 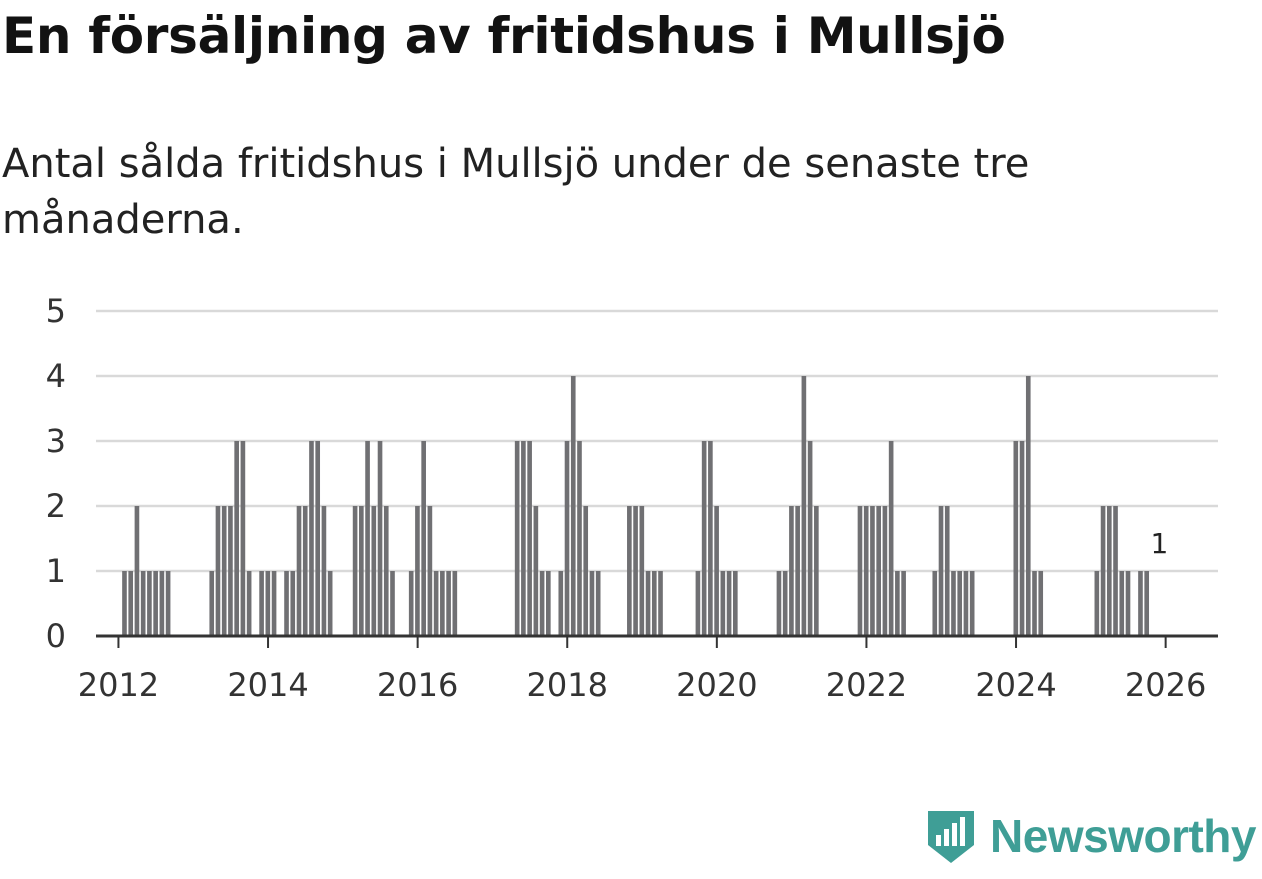 What do you see at coordinates (567, 685) in the screenshot?
I see `x-tick-label: 2018` at bounding box center [567, 685].